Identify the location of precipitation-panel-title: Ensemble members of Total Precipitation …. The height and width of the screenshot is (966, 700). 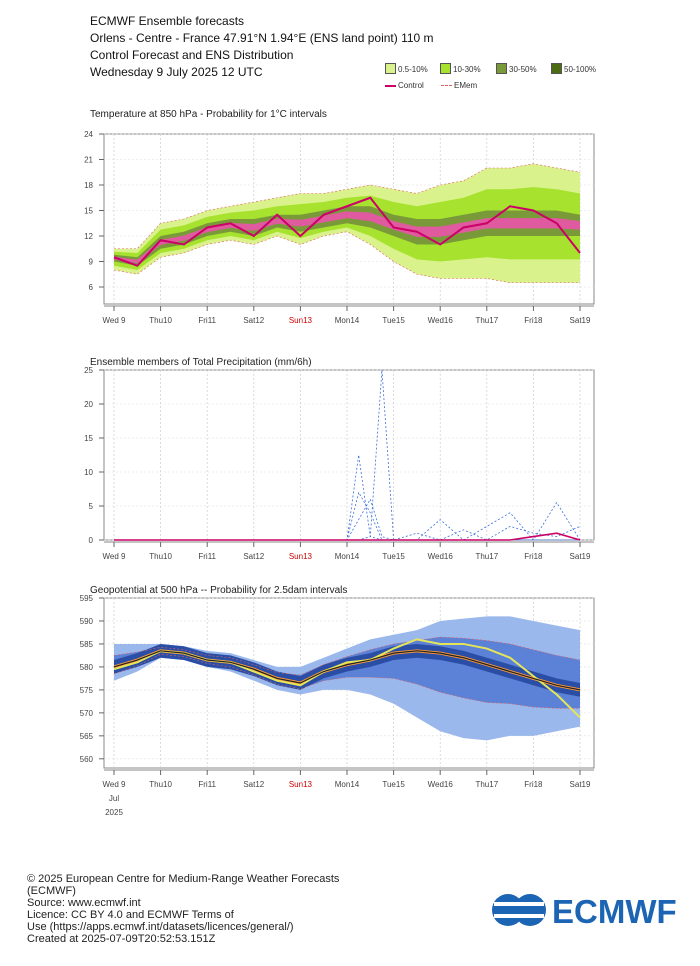
(201, 362).